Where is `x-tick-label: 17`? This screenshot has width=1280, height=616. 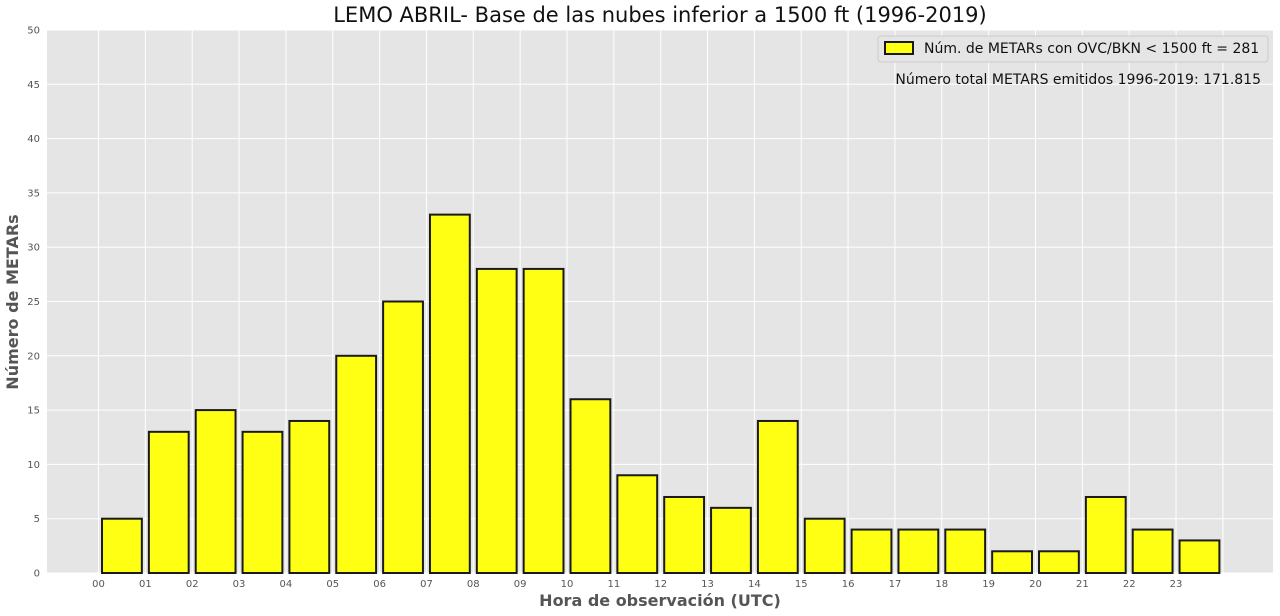
x-tick-label: 17 is located at coordinates (895, 584).